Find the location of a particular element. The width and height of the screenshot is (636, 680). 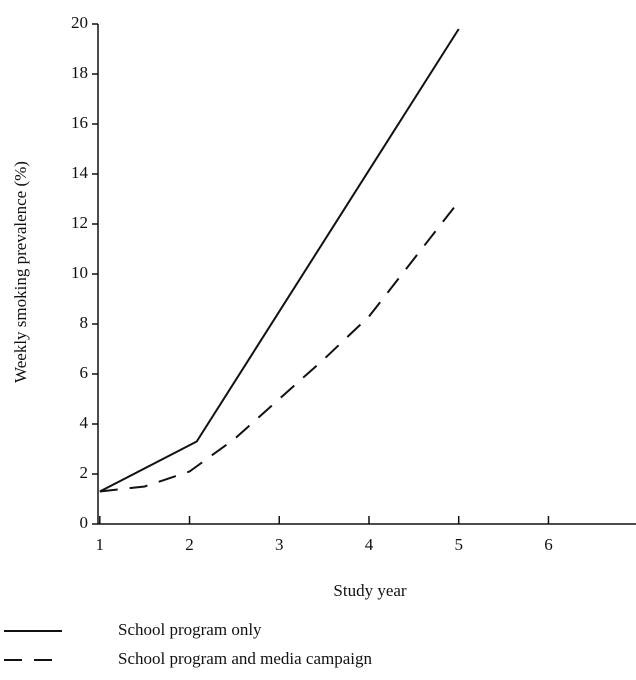

y-tick-label: 4 is located at coordinates (84, 422).